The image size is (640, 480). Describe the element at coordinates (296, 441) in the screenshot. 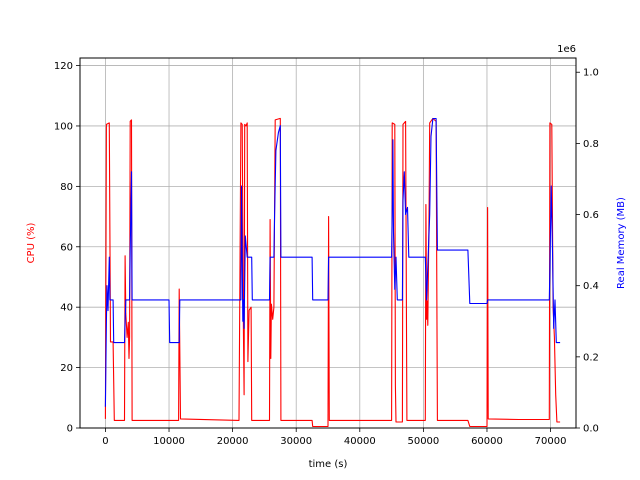

I see `x-tick-label: 30000` at that location.